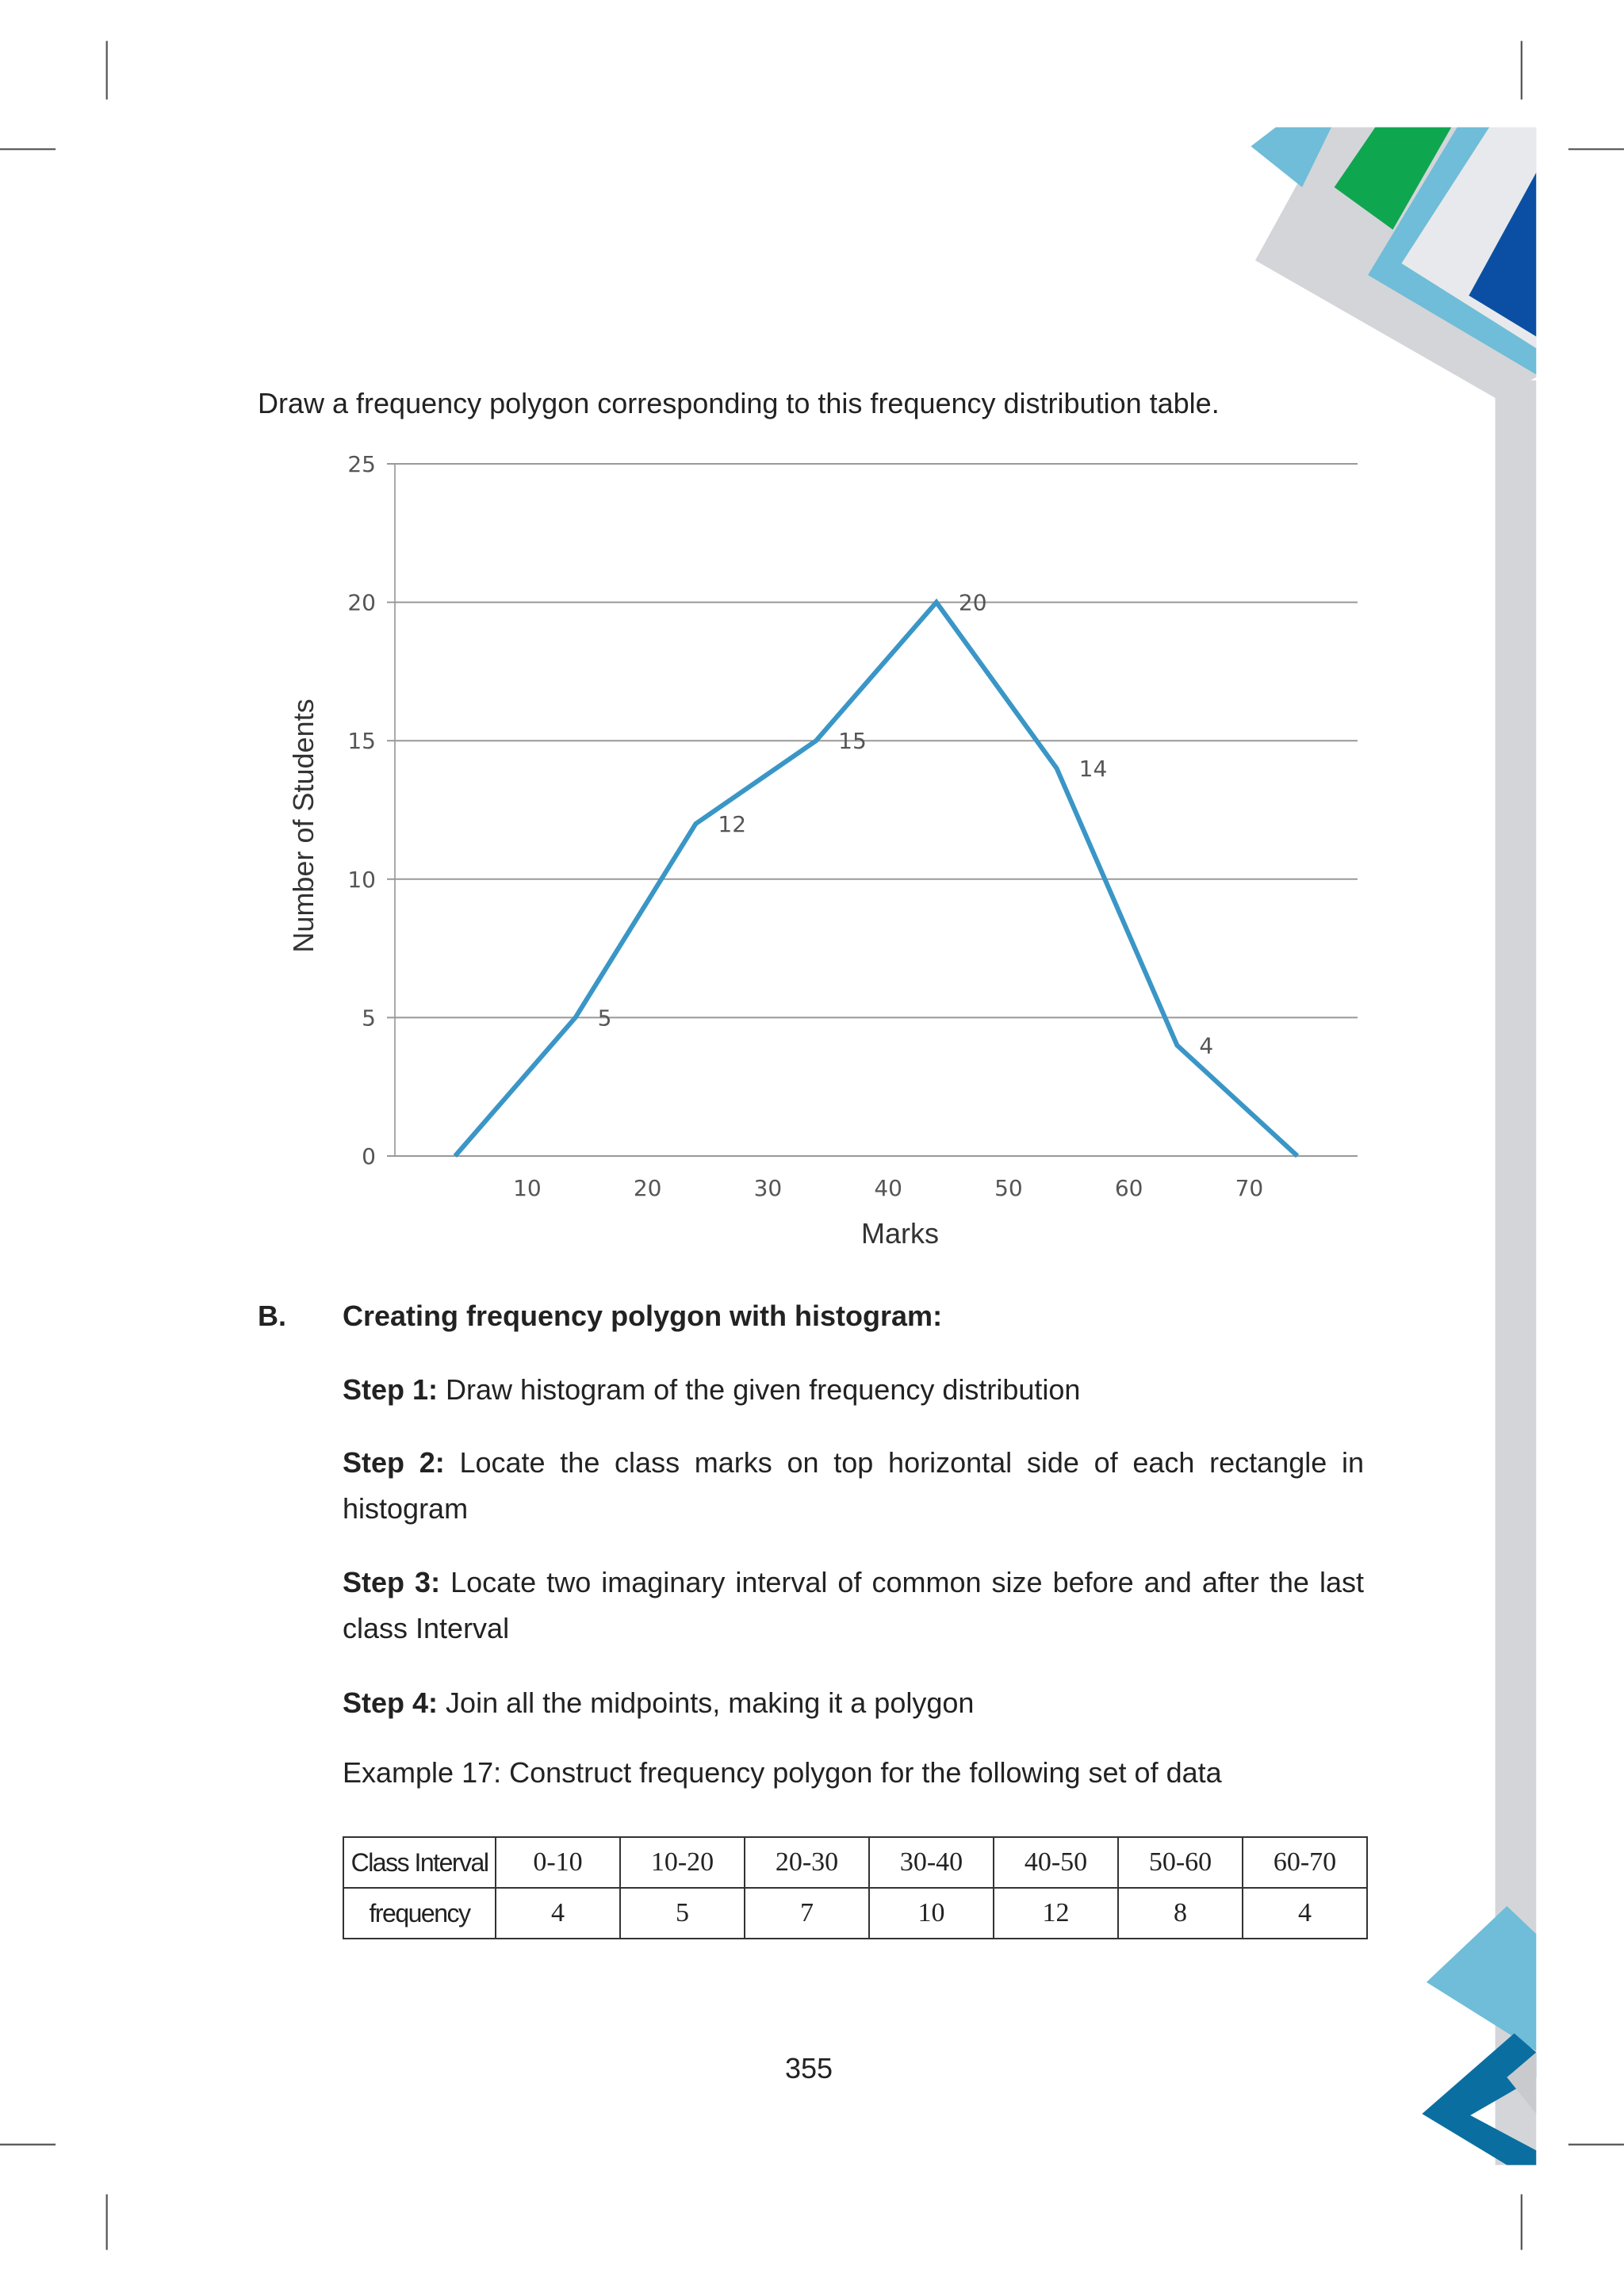  Describe the element at coordinates (876, 878) in the screenshot. I see `data-line` at that location.